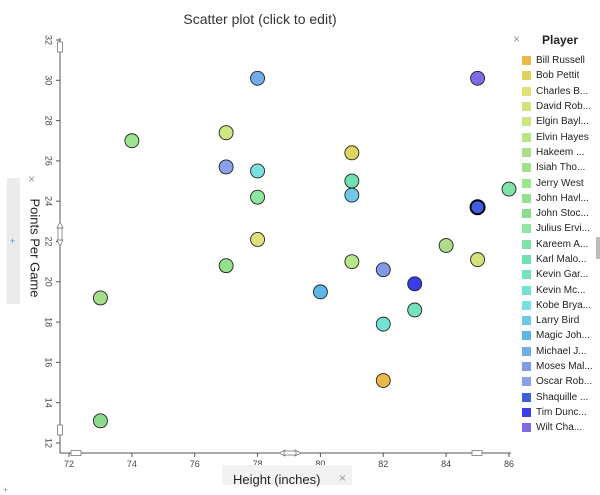 The width and height of the screenshot is (600, 495). I want to click on legend-item: Larry Bird, so click(560, 320).